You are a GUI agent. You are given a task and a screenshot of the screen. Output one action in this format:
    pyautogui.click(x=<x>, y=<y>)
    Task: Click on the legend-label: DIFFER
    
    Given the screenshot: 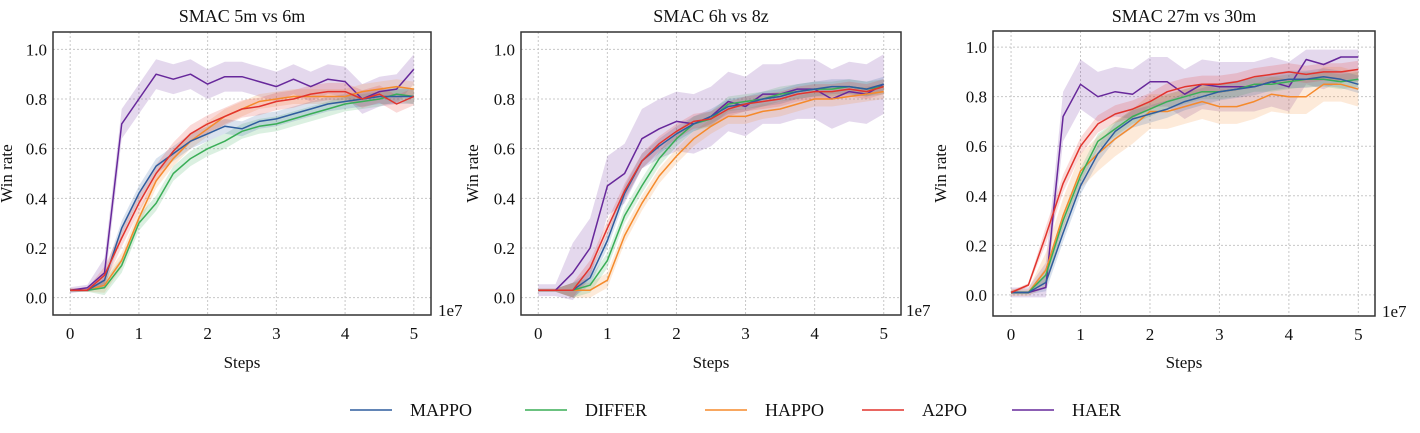 What is the action you would take?
    pyautogui.click(x=616, y=410)
    